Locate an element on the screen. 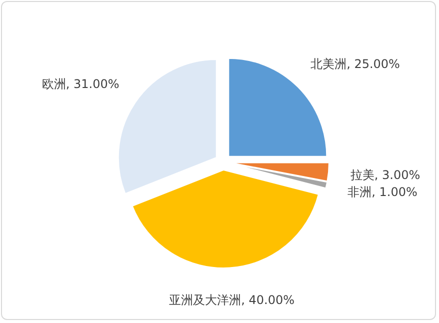 The height and width of the screenshot is (323, 439). slice-label: 北美洲, 25.00% is located at coordinates (355, 64).